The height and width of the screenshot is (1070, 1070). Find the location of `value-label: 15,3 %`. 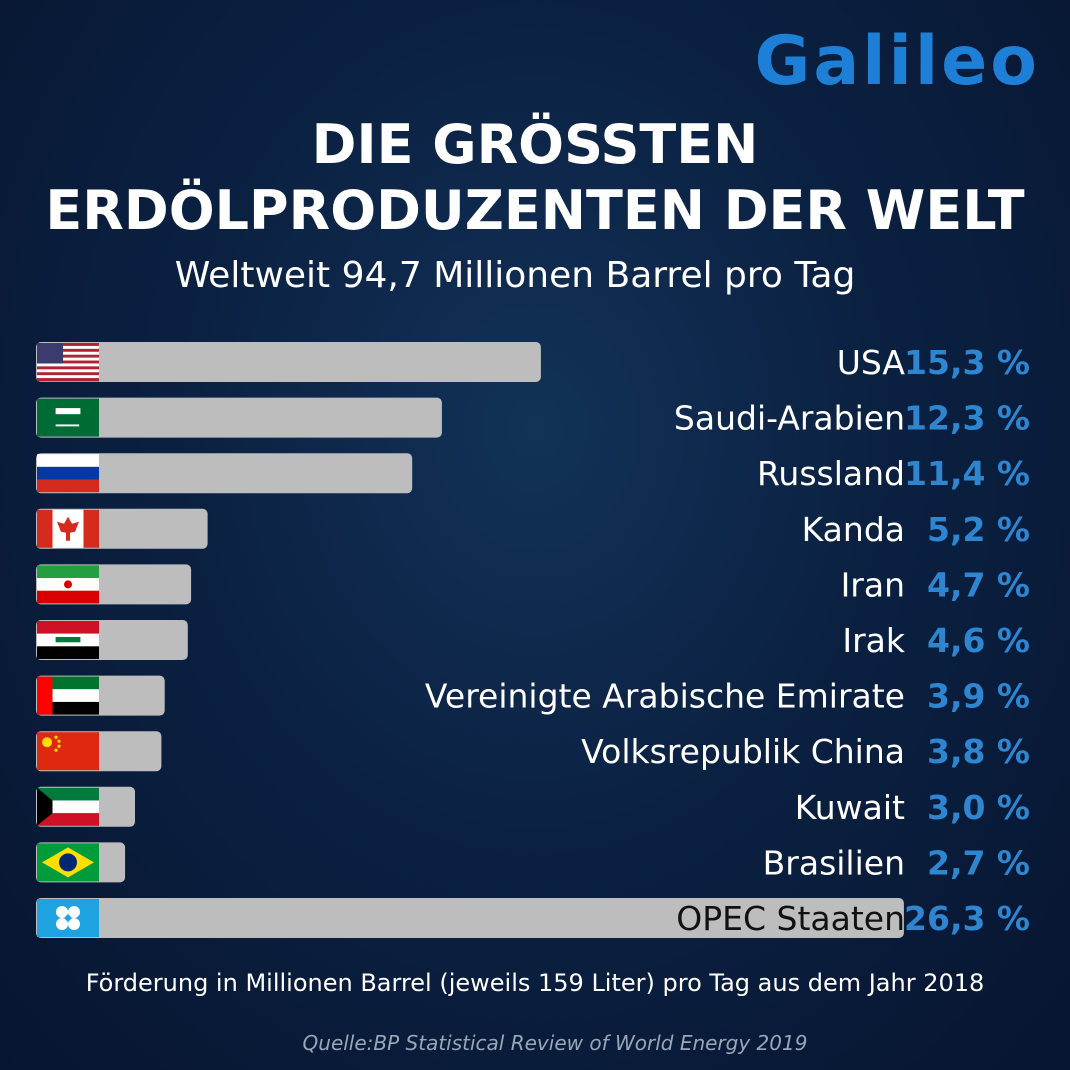

value-label: 15,3 % is located at coordinates (967, 362).